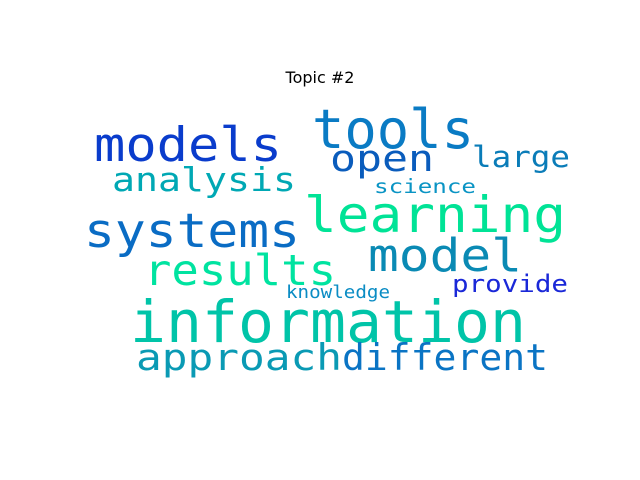 This screenshot has width=640, height=480. Describe the element at coordinates (240, 271) in the screenshot. I see `word-results: results` at that location.